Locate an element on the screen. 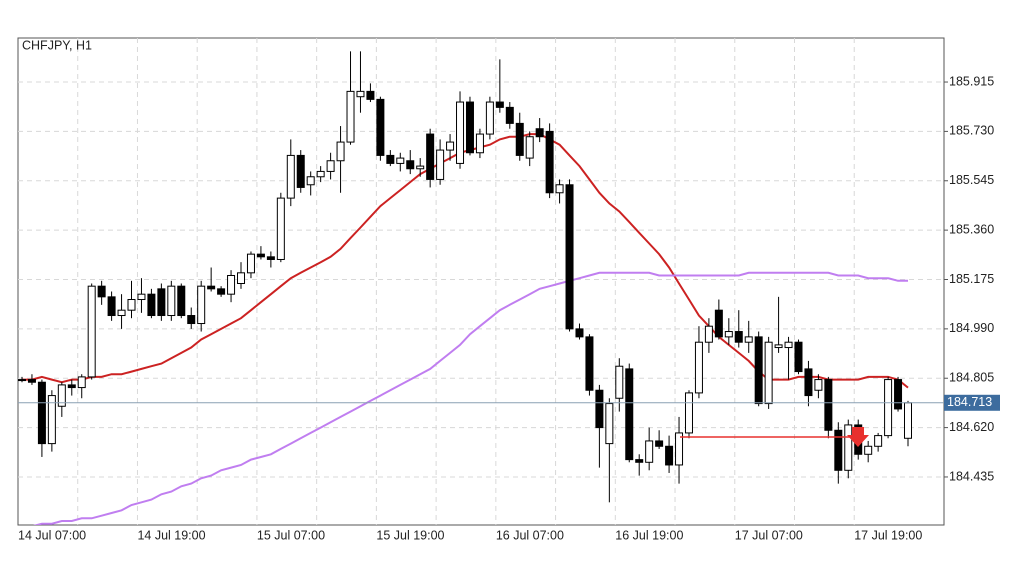  sell-arrow is located at coordinates (858, 437).